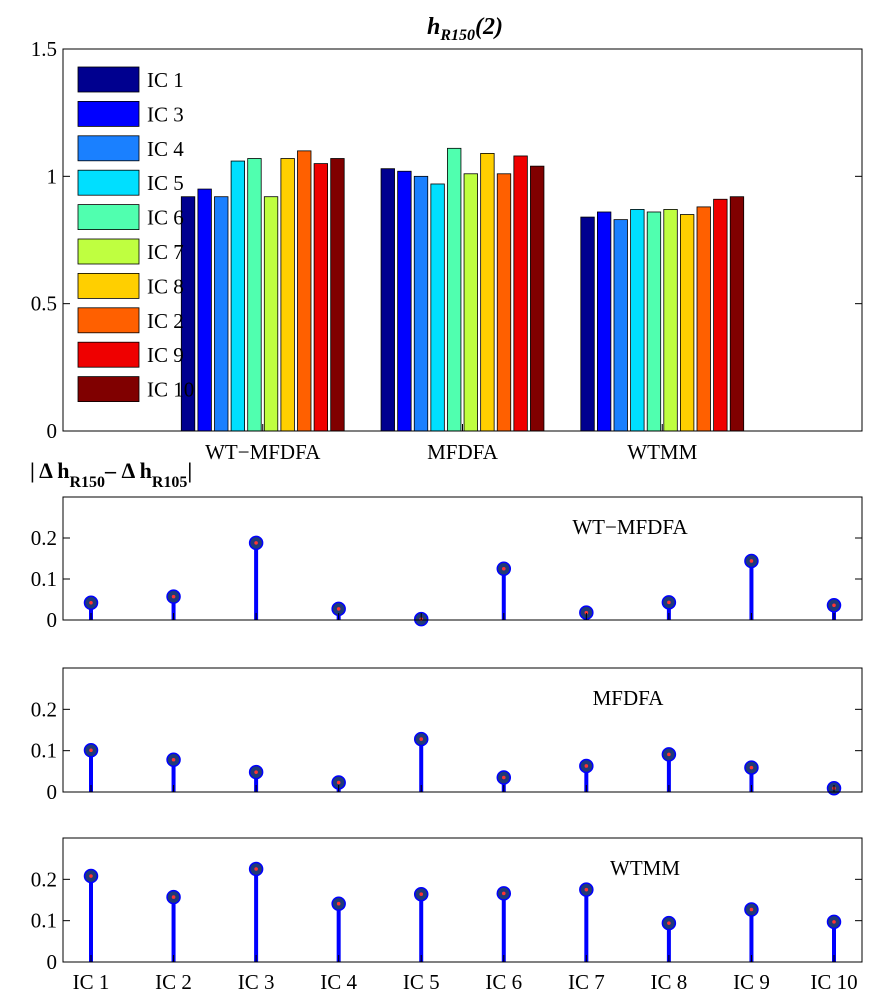 This screenshot has width=870, height=998. Describe the element at coordinates (287, 295) in the screenshot. I see `bar-ic-8-wt-mfdfa` at that location.